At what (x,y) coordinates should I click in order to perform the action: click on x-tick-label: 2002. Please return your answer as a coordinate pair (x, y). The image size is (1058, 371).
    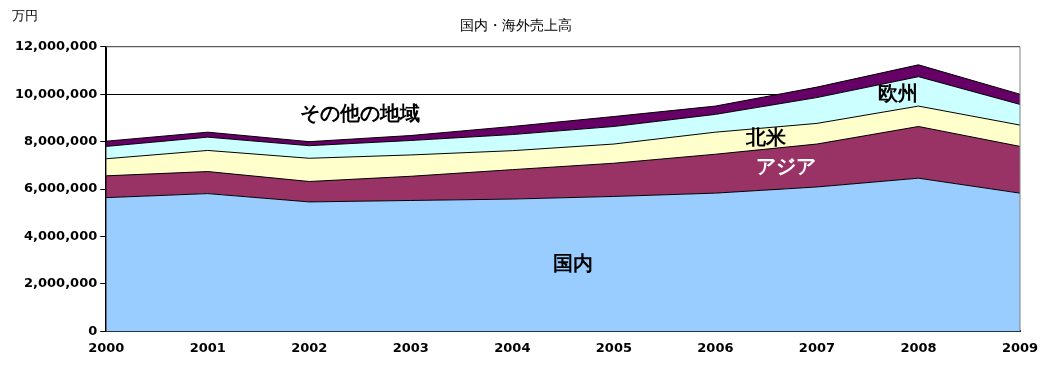
    Looking at the image, I should click on (309, 347).